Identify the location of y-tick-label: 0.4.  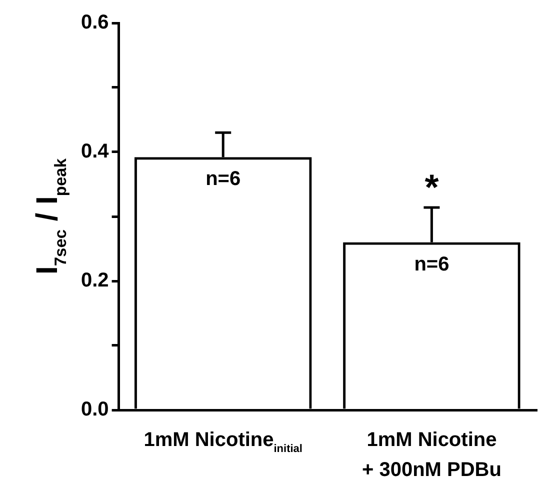
(95, 151).